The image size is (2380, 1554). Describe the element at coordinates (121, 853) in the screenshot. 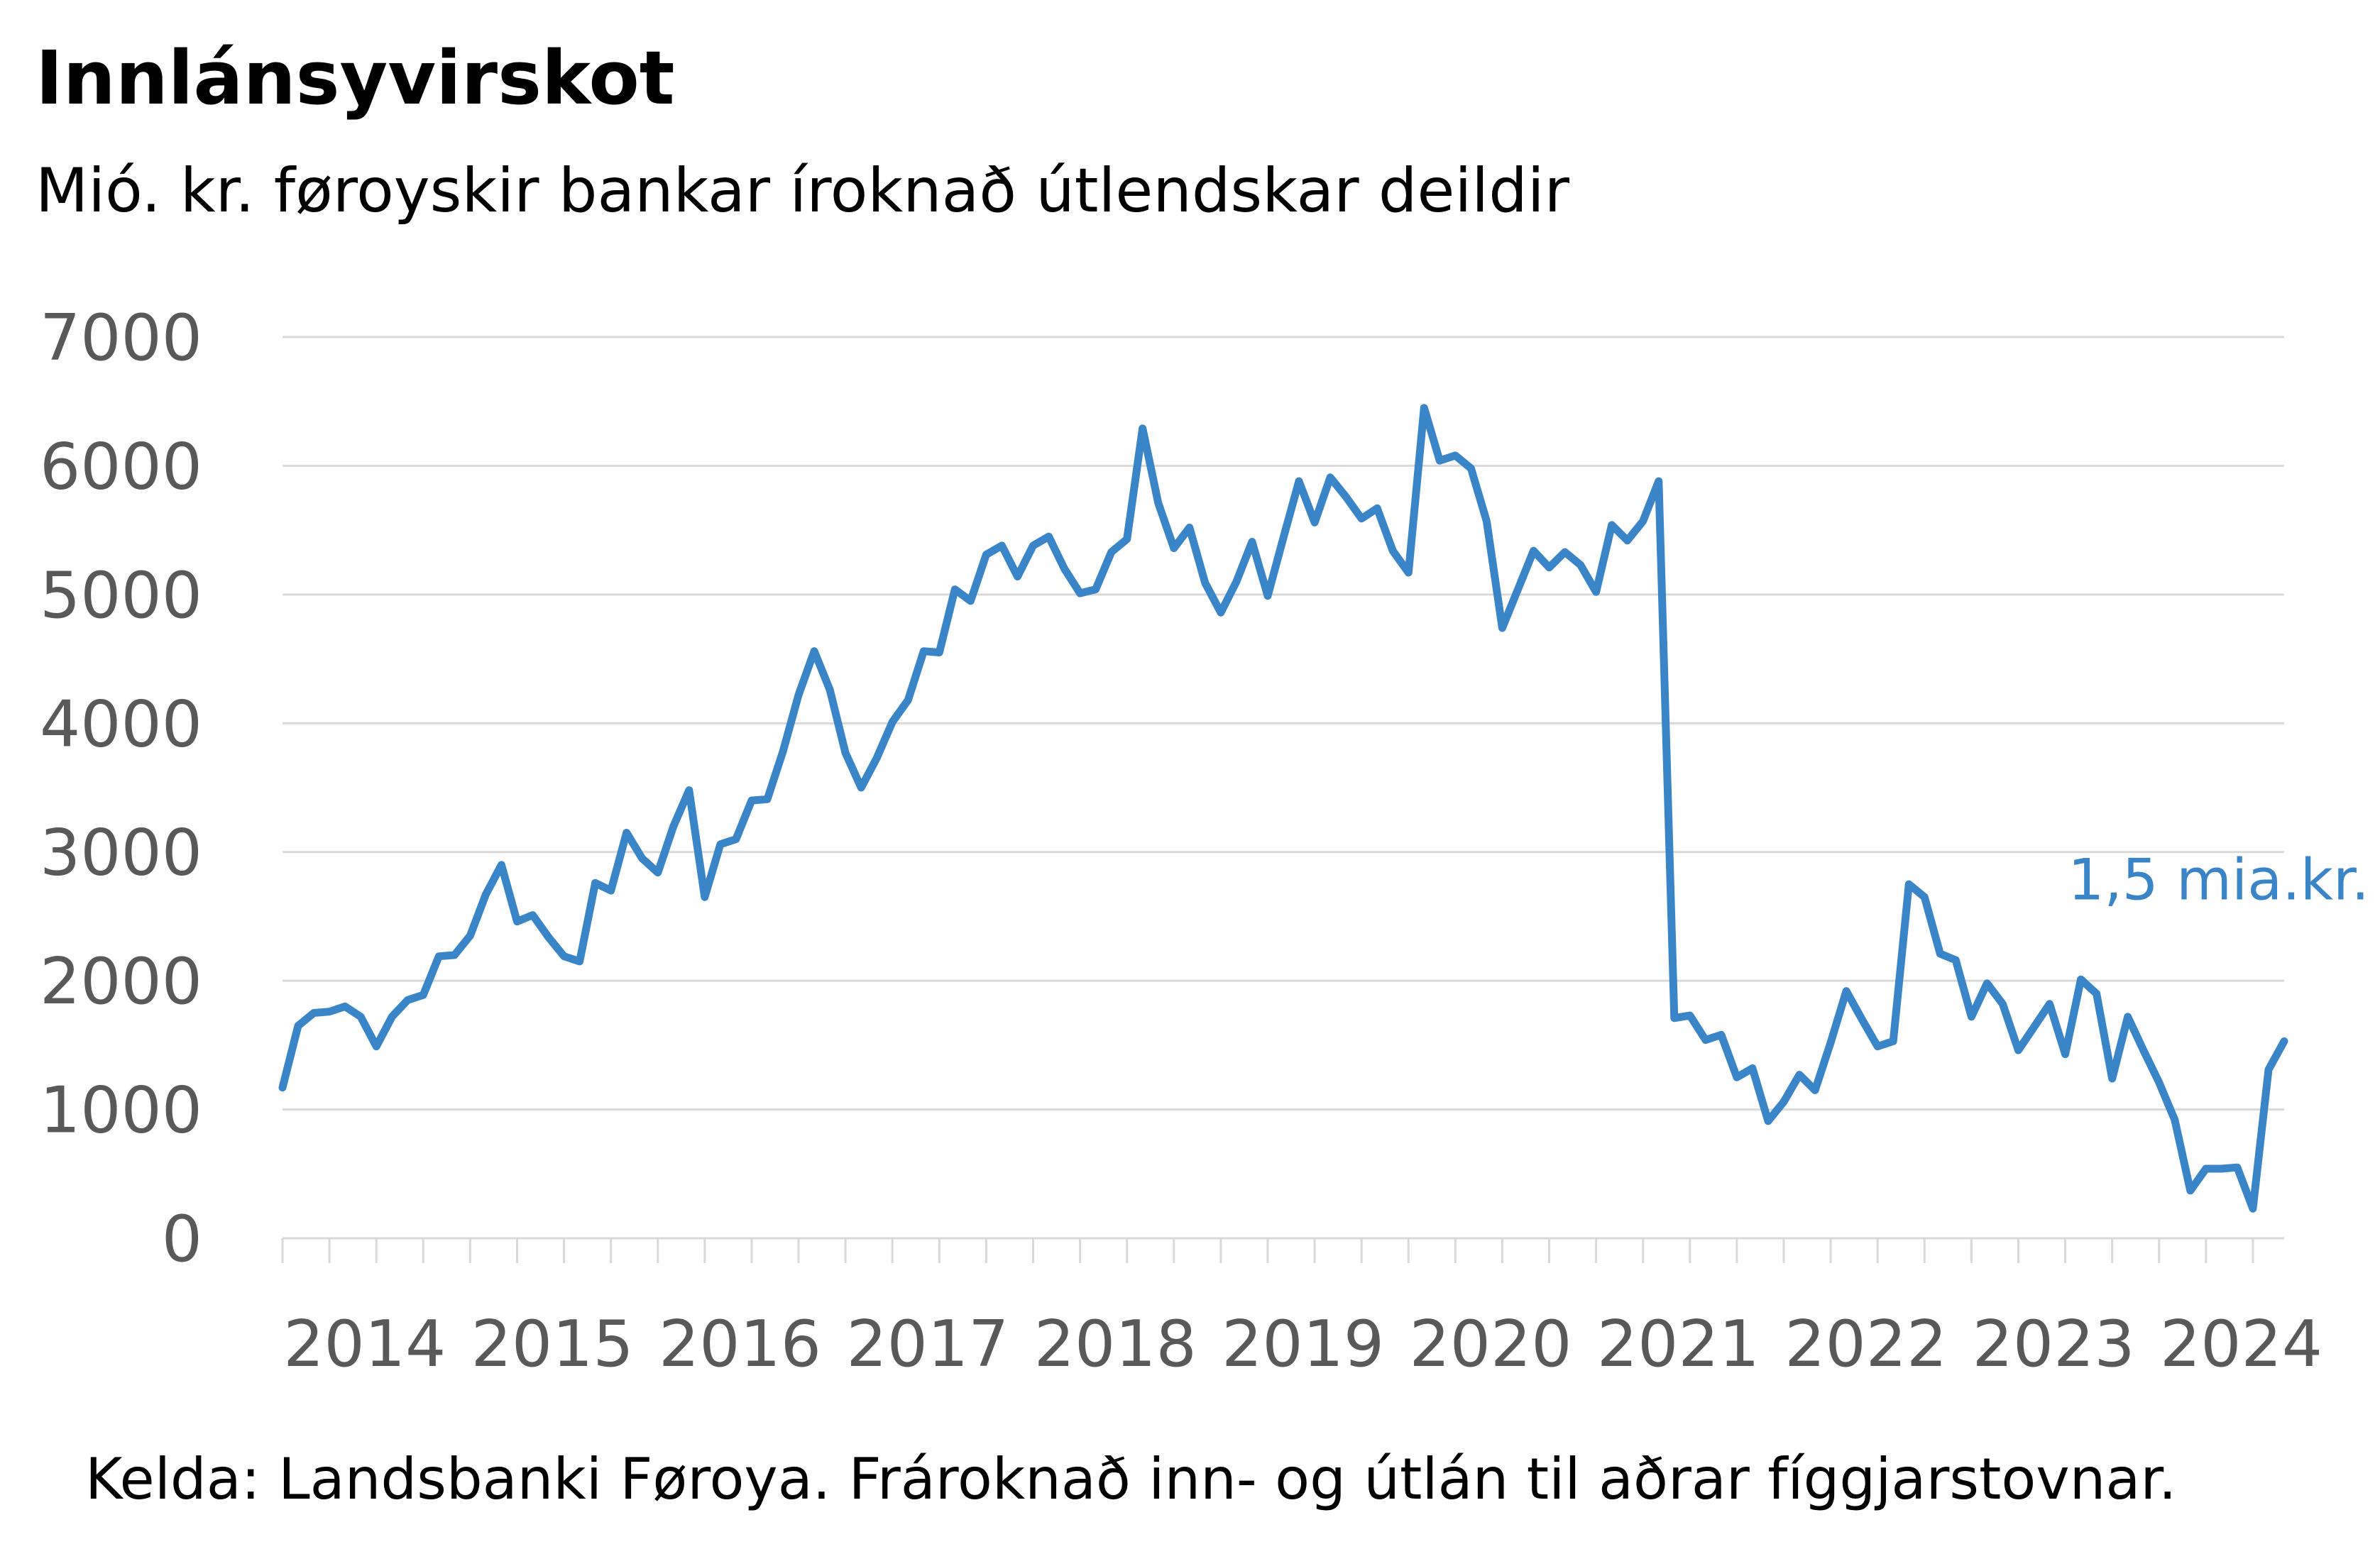

I see `y-tick-label: 3000` at that location.